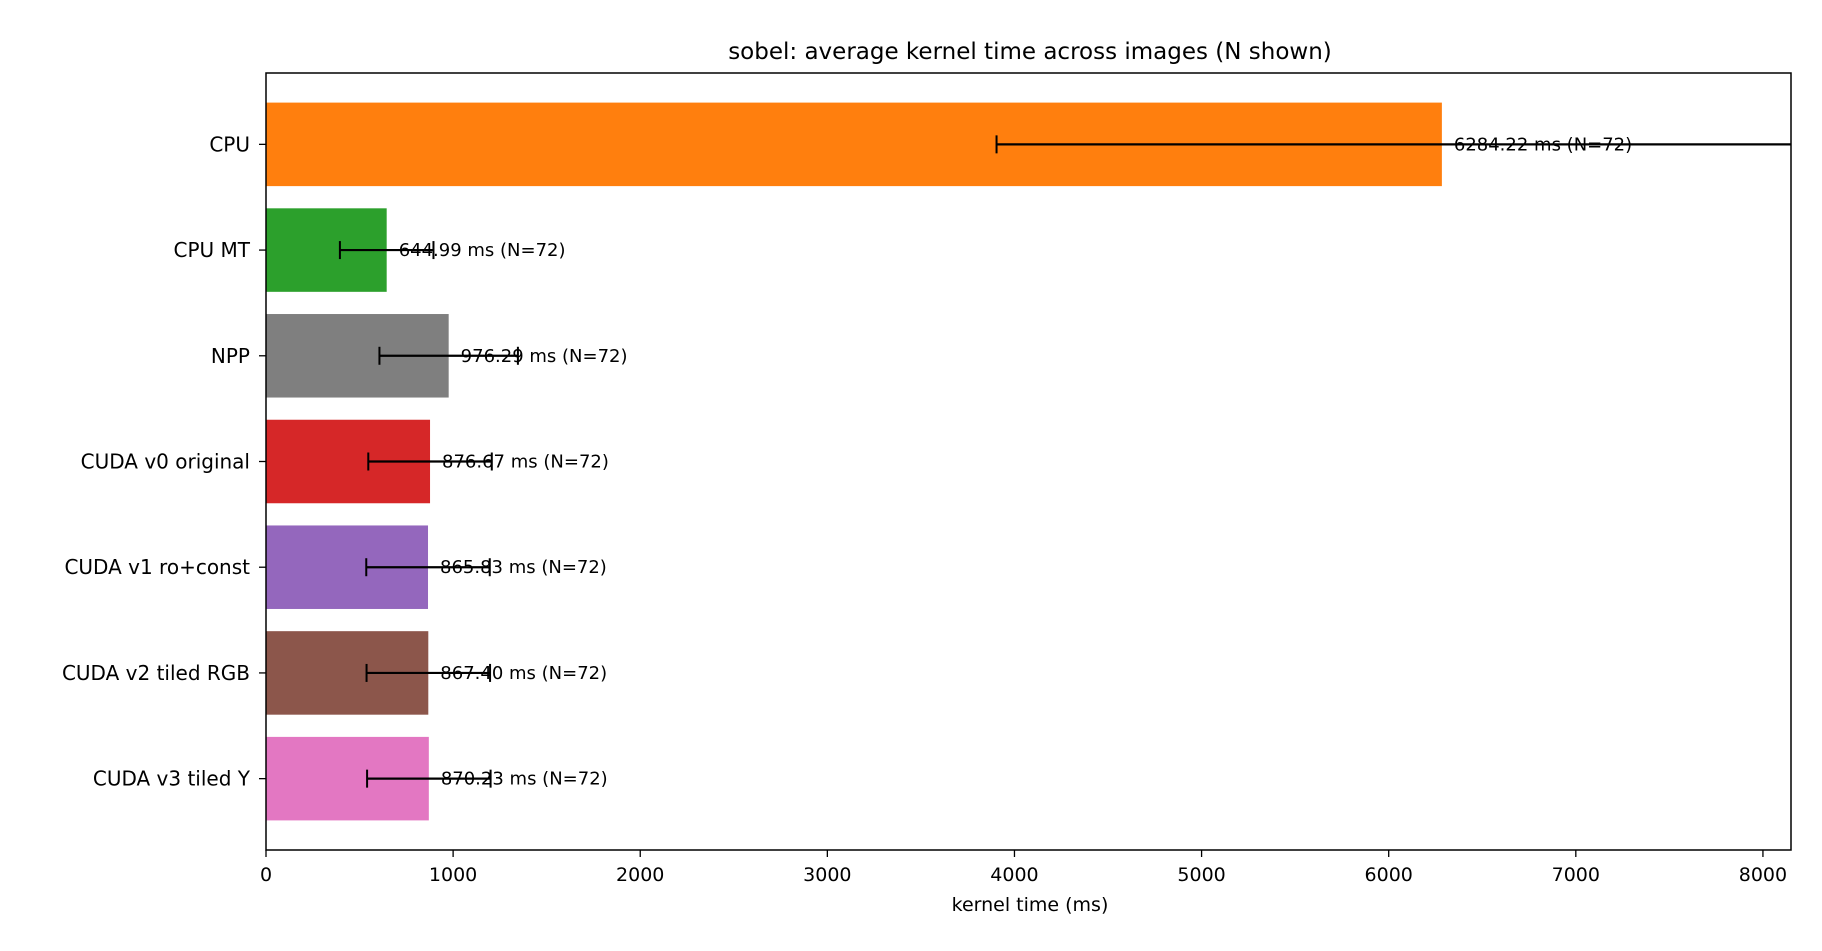 The image size is (1822, 951). Describe the element at coordinates (1543, 144) in the screenshot. I see `data-label: 6284.22 ms (N=72)` at that location.